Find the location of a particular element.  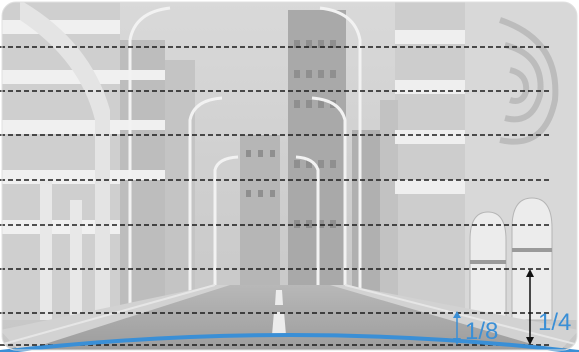

hood-curve is located at coordinates (289, 342).